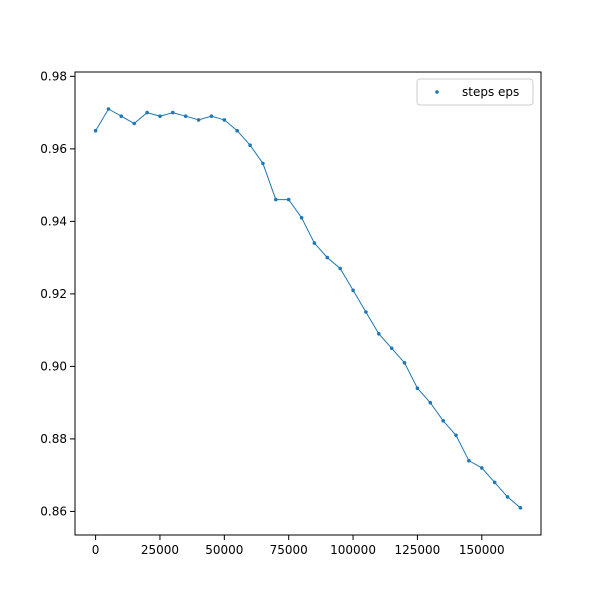 The height and width of the screenshot is (600, 600). I want to click on x-tick-label: 0, so click(96, 550).